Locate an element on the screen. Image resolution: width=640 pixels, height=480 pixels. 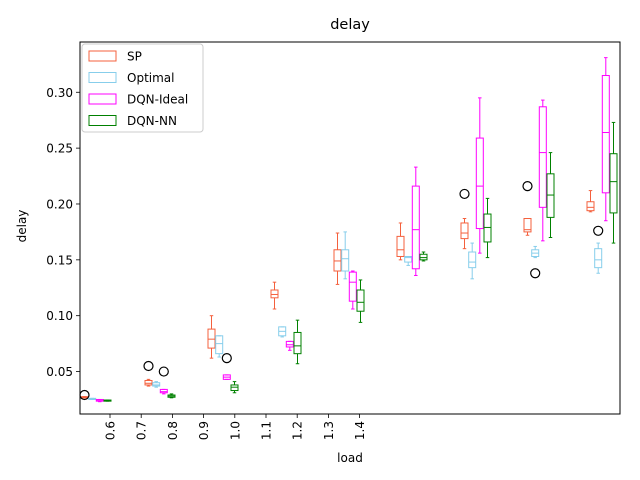
x-axis: 0.6 0.7 0.8 0.9 1.0 1.1 1.2 1.3 1.4 is located at coordinates (235, 427).